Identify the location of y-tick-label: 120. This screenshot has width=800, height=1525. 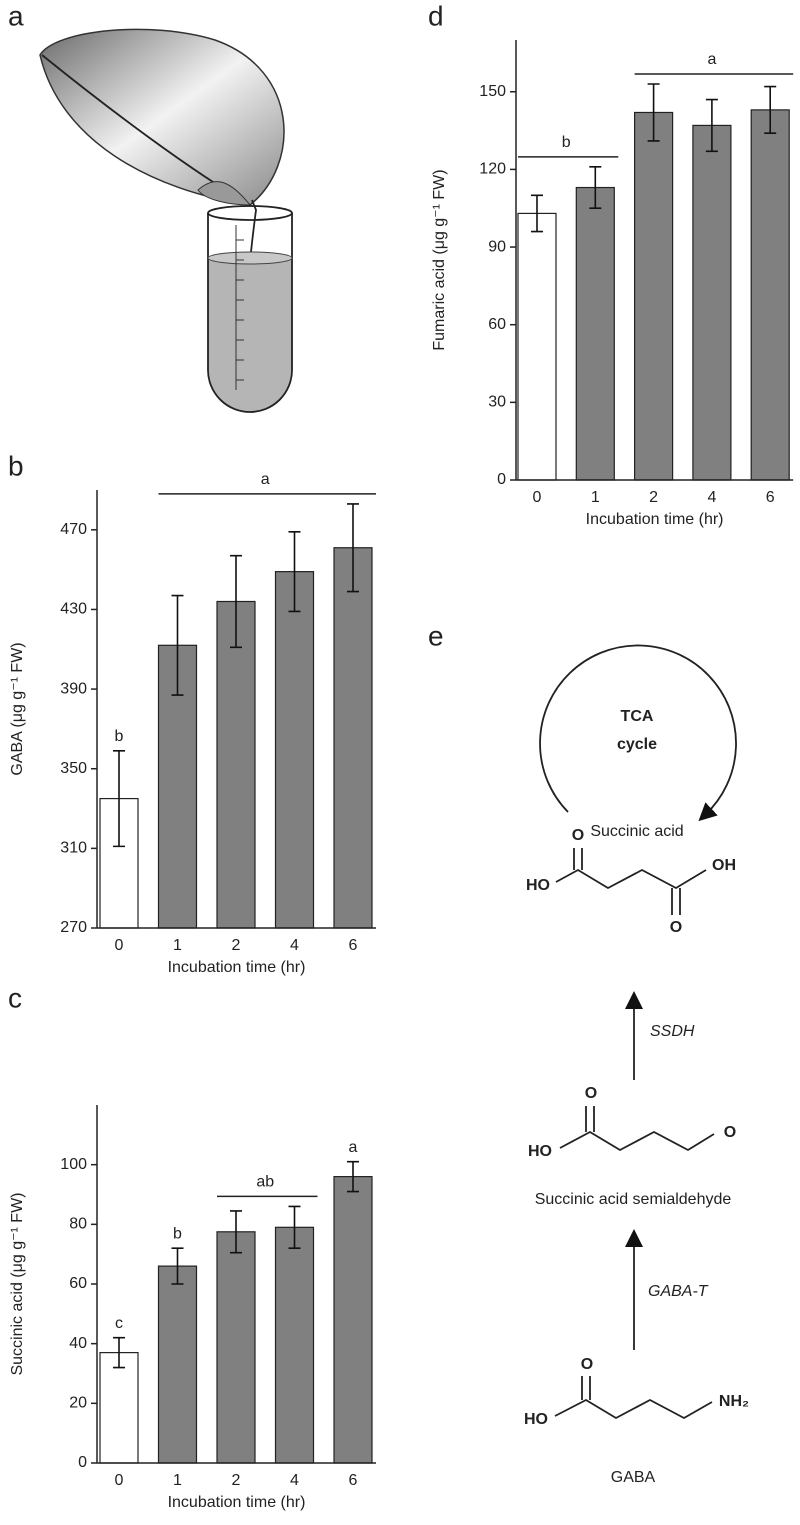
(492, 169).